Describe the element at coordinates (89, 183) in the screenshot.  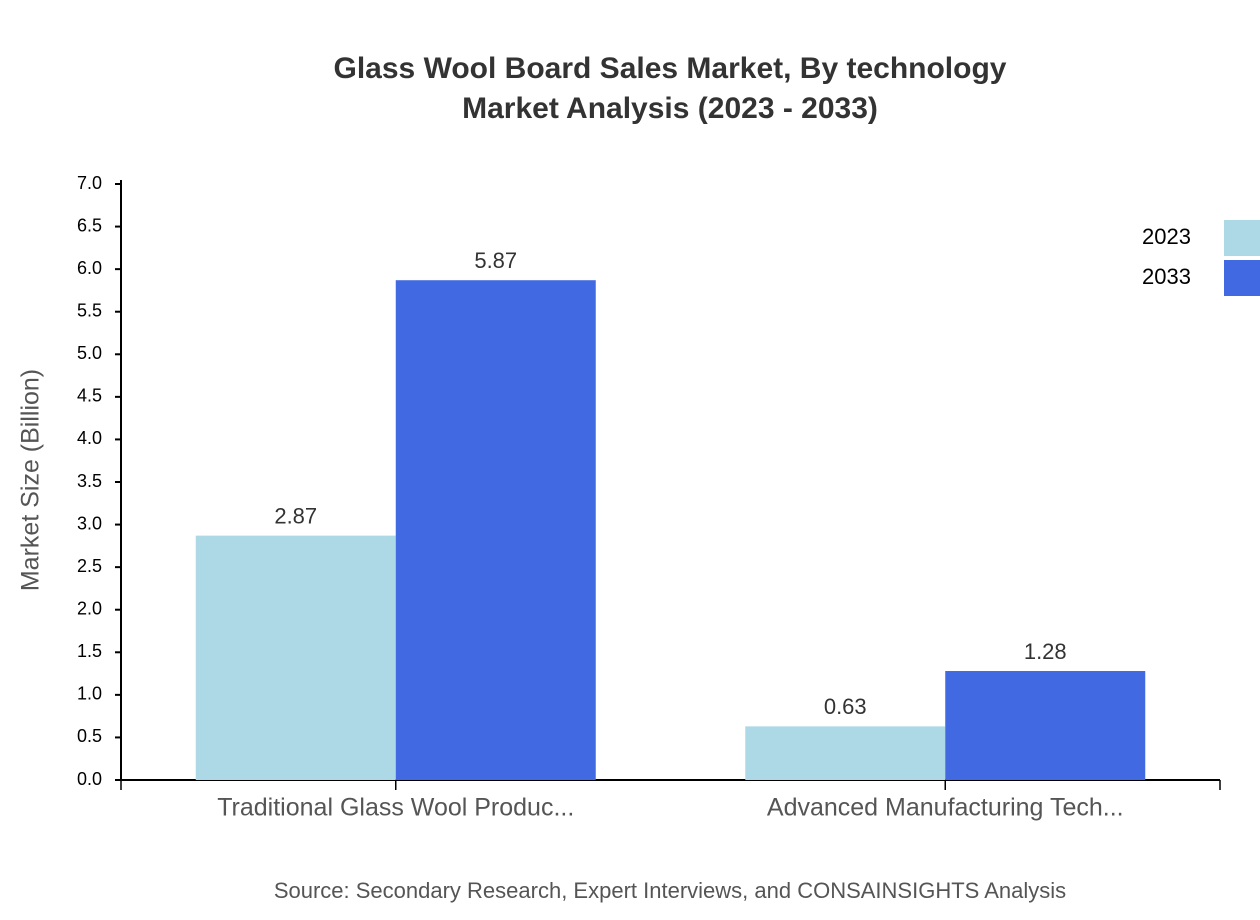
I see `y-tick-label: 7.0` at that location.